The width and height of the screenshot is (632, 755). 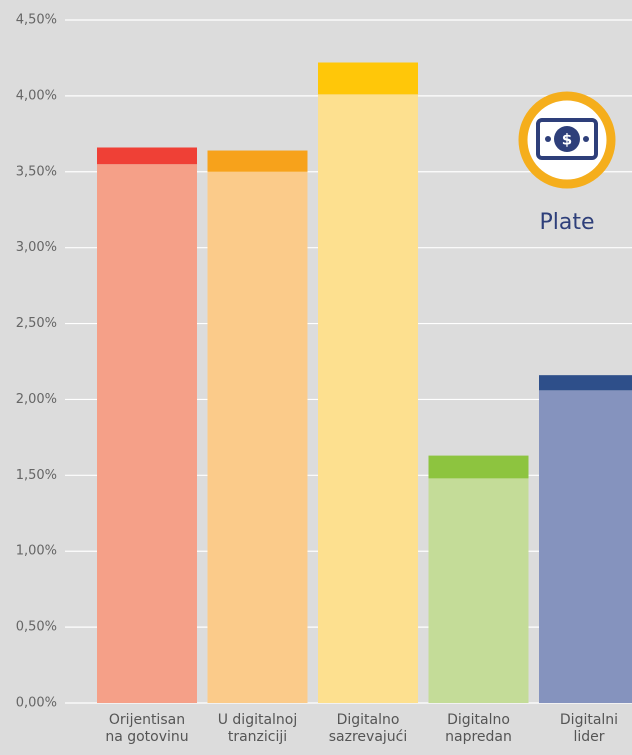 I want to click on x-tick-label: Digitalno sazrevajući, so click(x=368, y=728).